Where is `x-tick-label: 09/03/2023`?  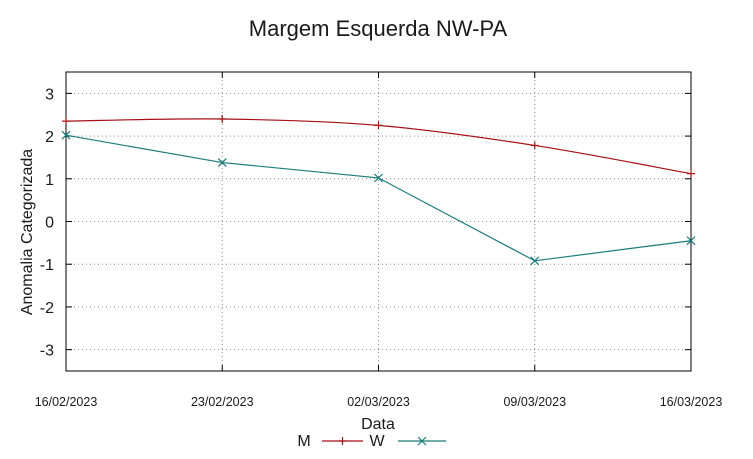 x-tick-label: 09/03/2023 is located at coordinates (534, 402).